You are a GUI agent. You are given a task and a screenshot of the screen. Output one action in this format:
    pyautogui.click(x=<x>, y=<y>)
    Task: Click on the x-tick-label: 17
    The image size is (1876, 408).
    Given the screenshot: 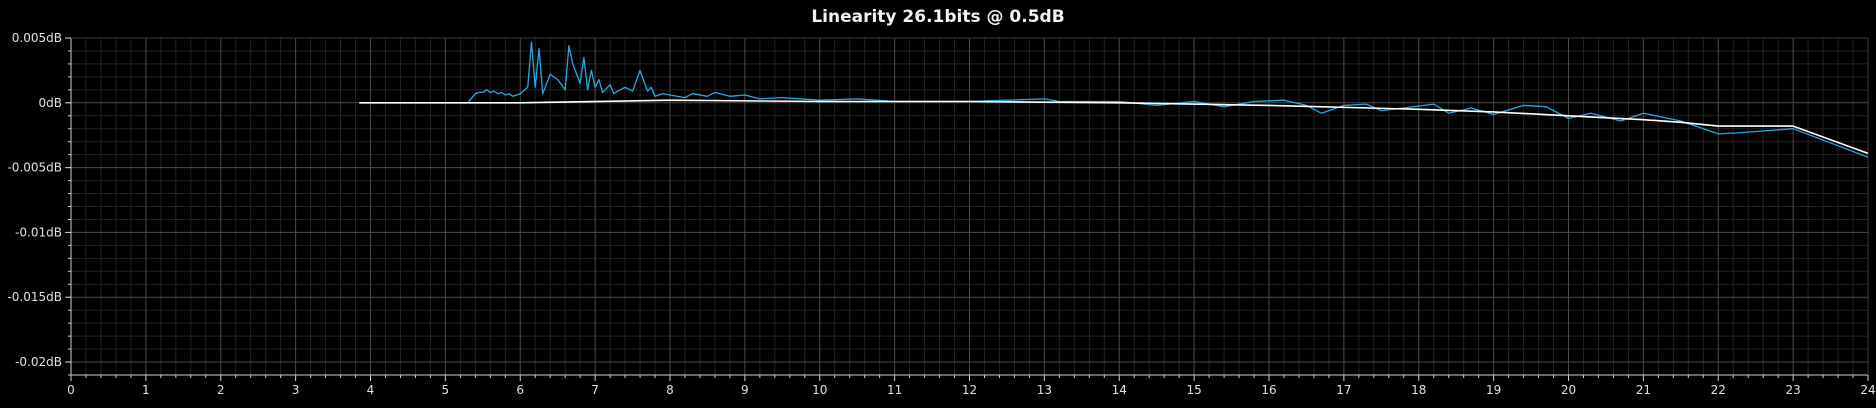 What is the action you would take?
    pyautogui.click(x=1343, y=390)
    